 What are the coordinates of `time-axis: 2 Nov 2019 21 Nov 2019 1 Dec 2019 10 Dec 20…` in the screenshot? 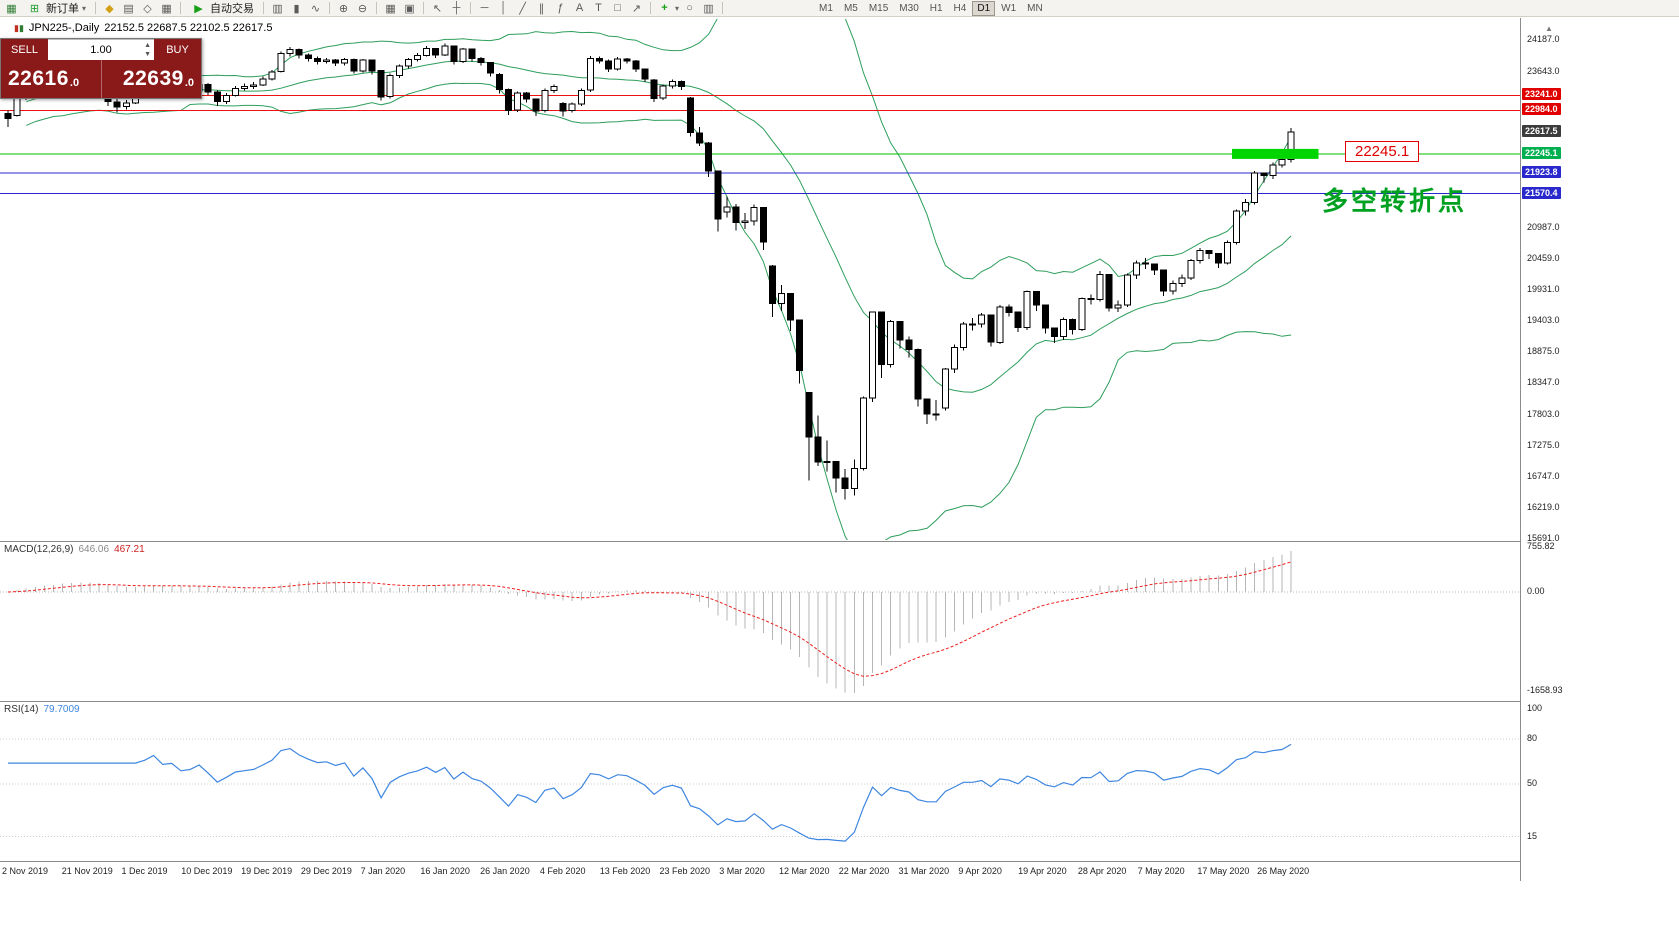 It's located at (760, 871).